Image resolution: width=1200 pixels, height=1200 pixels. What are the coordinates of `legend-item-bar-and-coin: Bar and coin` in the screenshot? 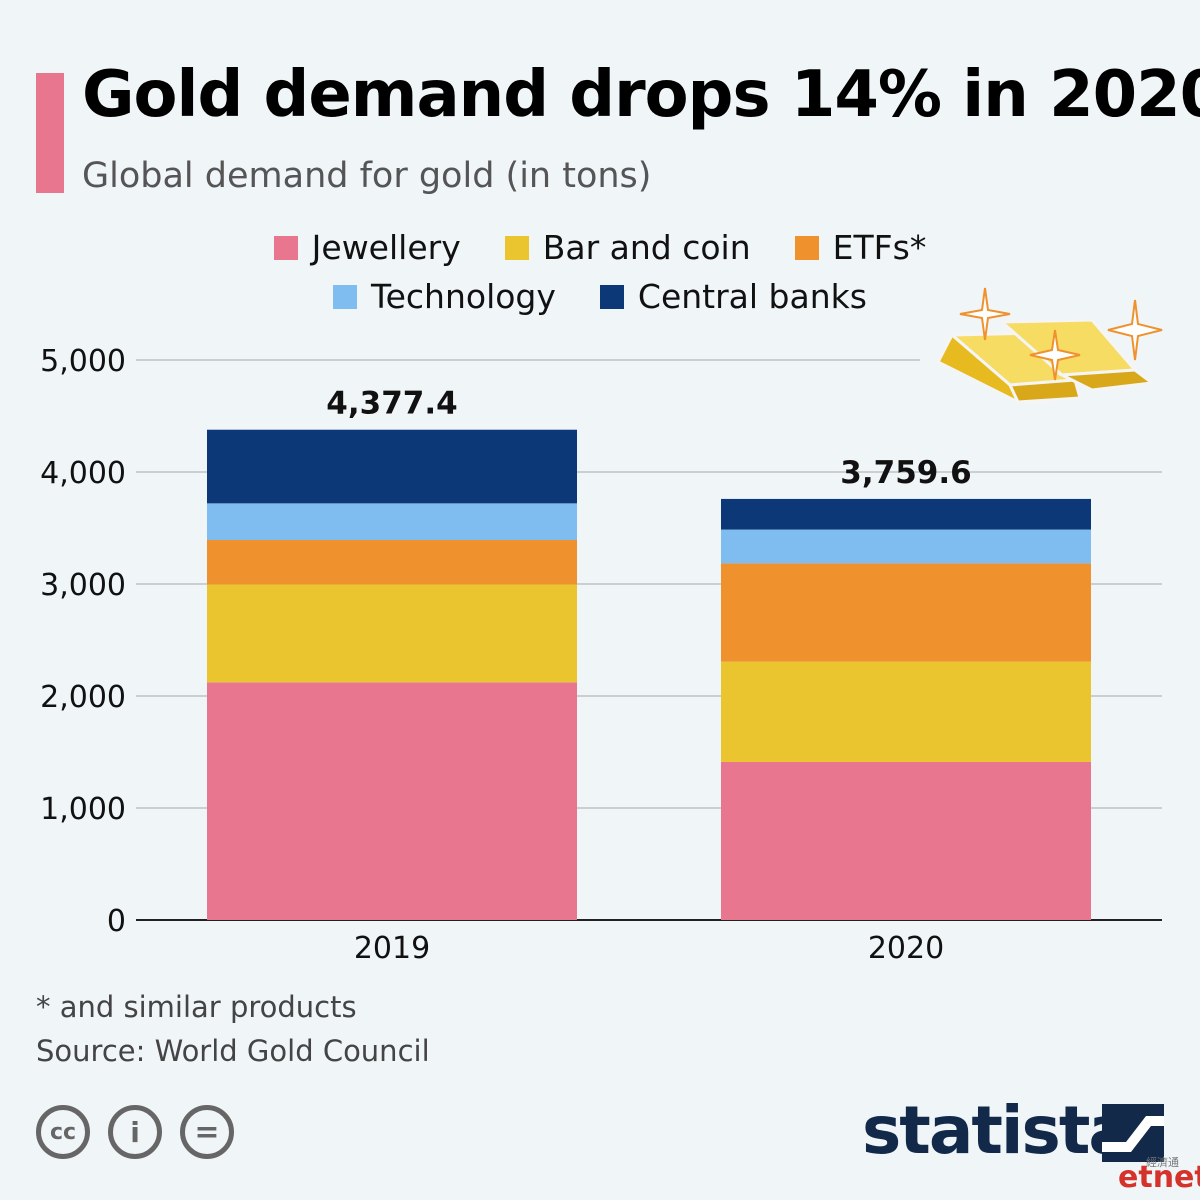 It's located at (627, 247).